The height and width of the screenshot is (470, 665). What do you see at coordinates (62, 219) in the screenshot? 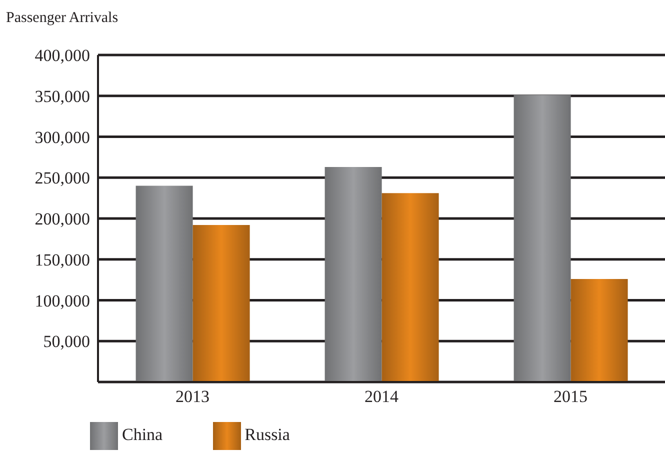
I see `y-tick-label: 200,000` at bounding box center [62, 219].